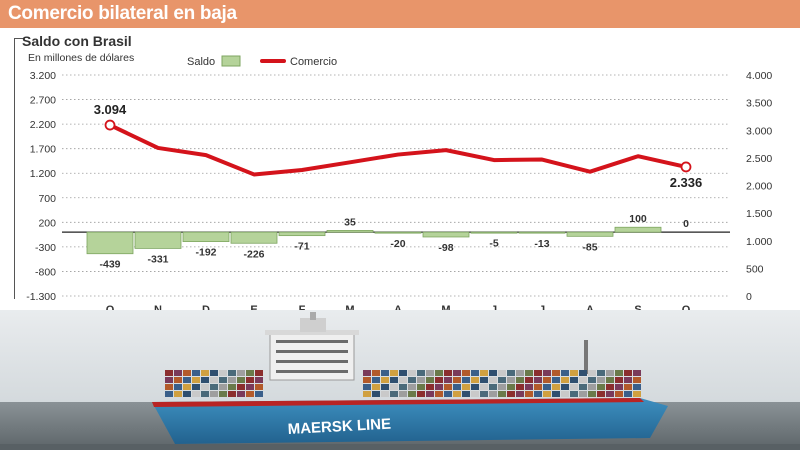  I want to click on right-axis-tick-label: 4.000, so click(759, 76).